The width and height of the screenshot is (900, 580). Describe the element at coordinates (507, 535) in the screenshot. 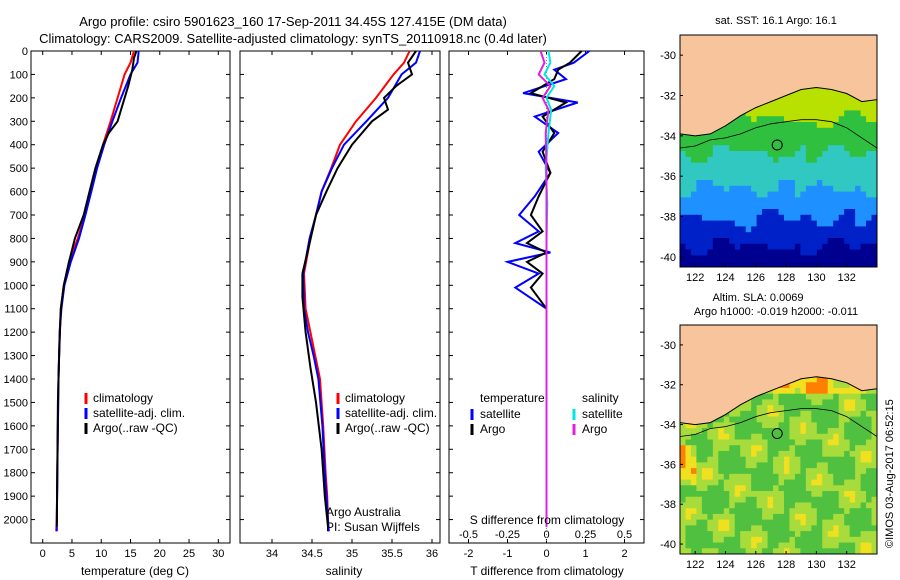

I see `x-tick-label-top: -0.25` at that location.